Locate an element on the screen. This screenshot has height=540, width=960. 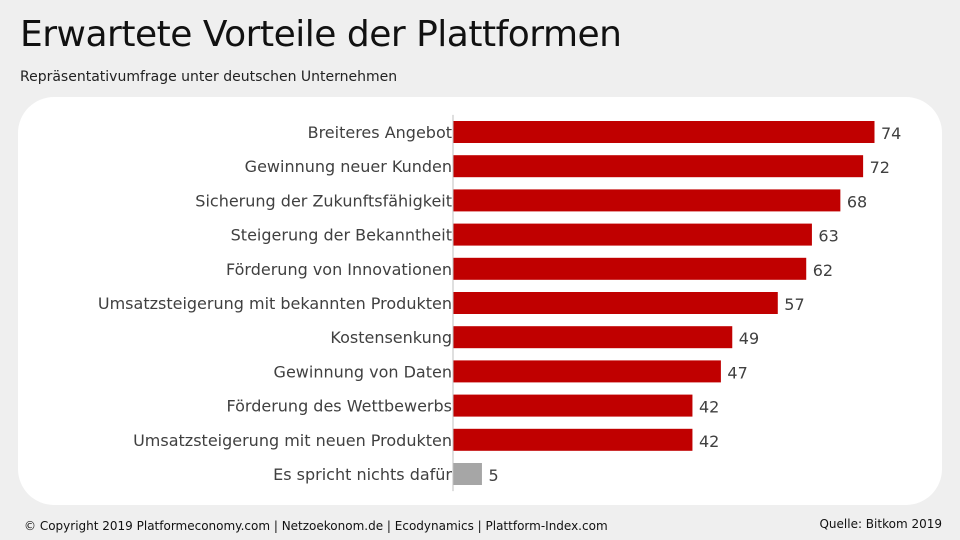
category-label: Steigerung der Bekanntheit is located at coordinates (341, 235).